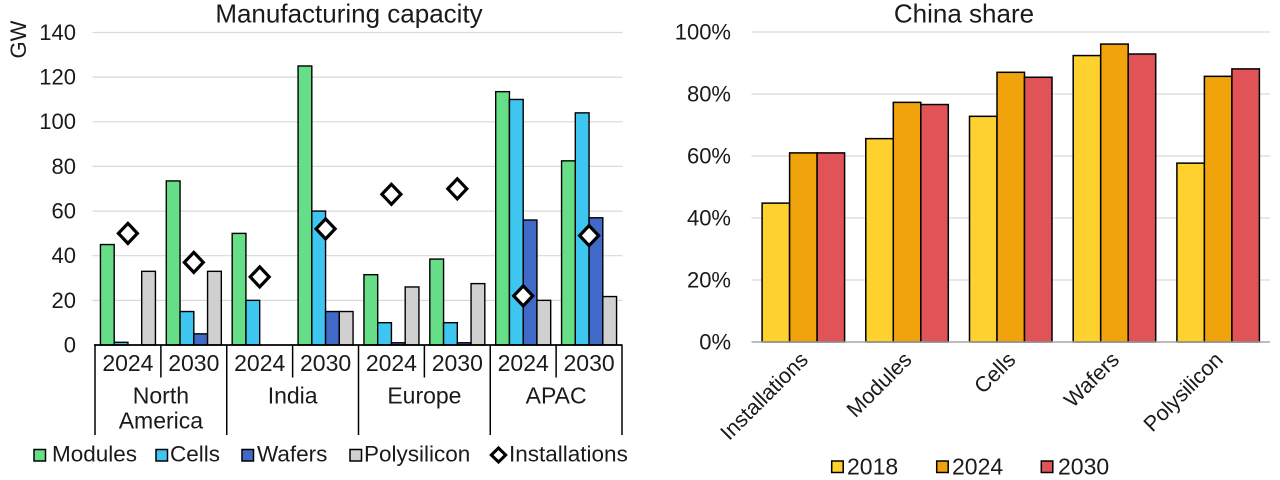  Describe the element at coordinates (94, 453) in the screenshot. I see `svg-text: Modules` at that location.